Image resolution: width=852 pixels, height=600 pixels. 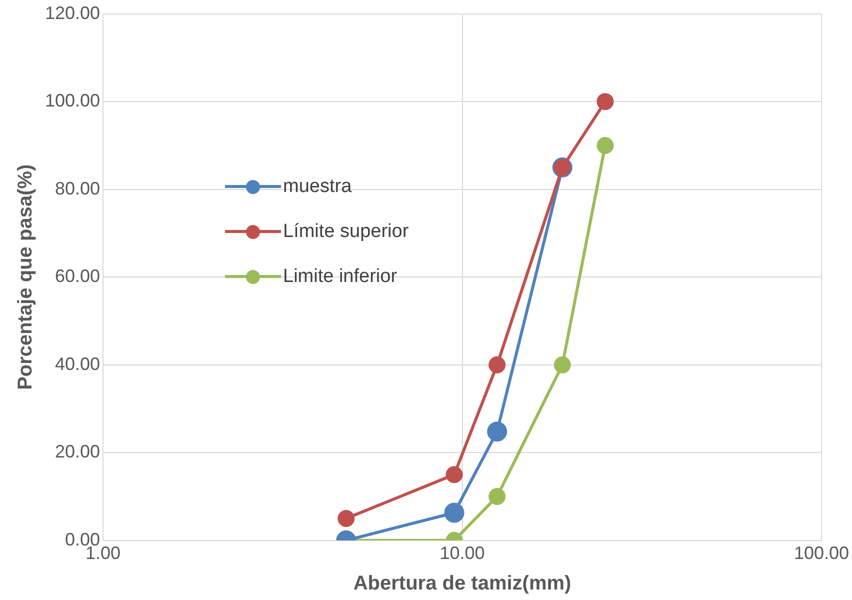 I want to click on legend-label: Límite superior, so click(x=346, y=231).